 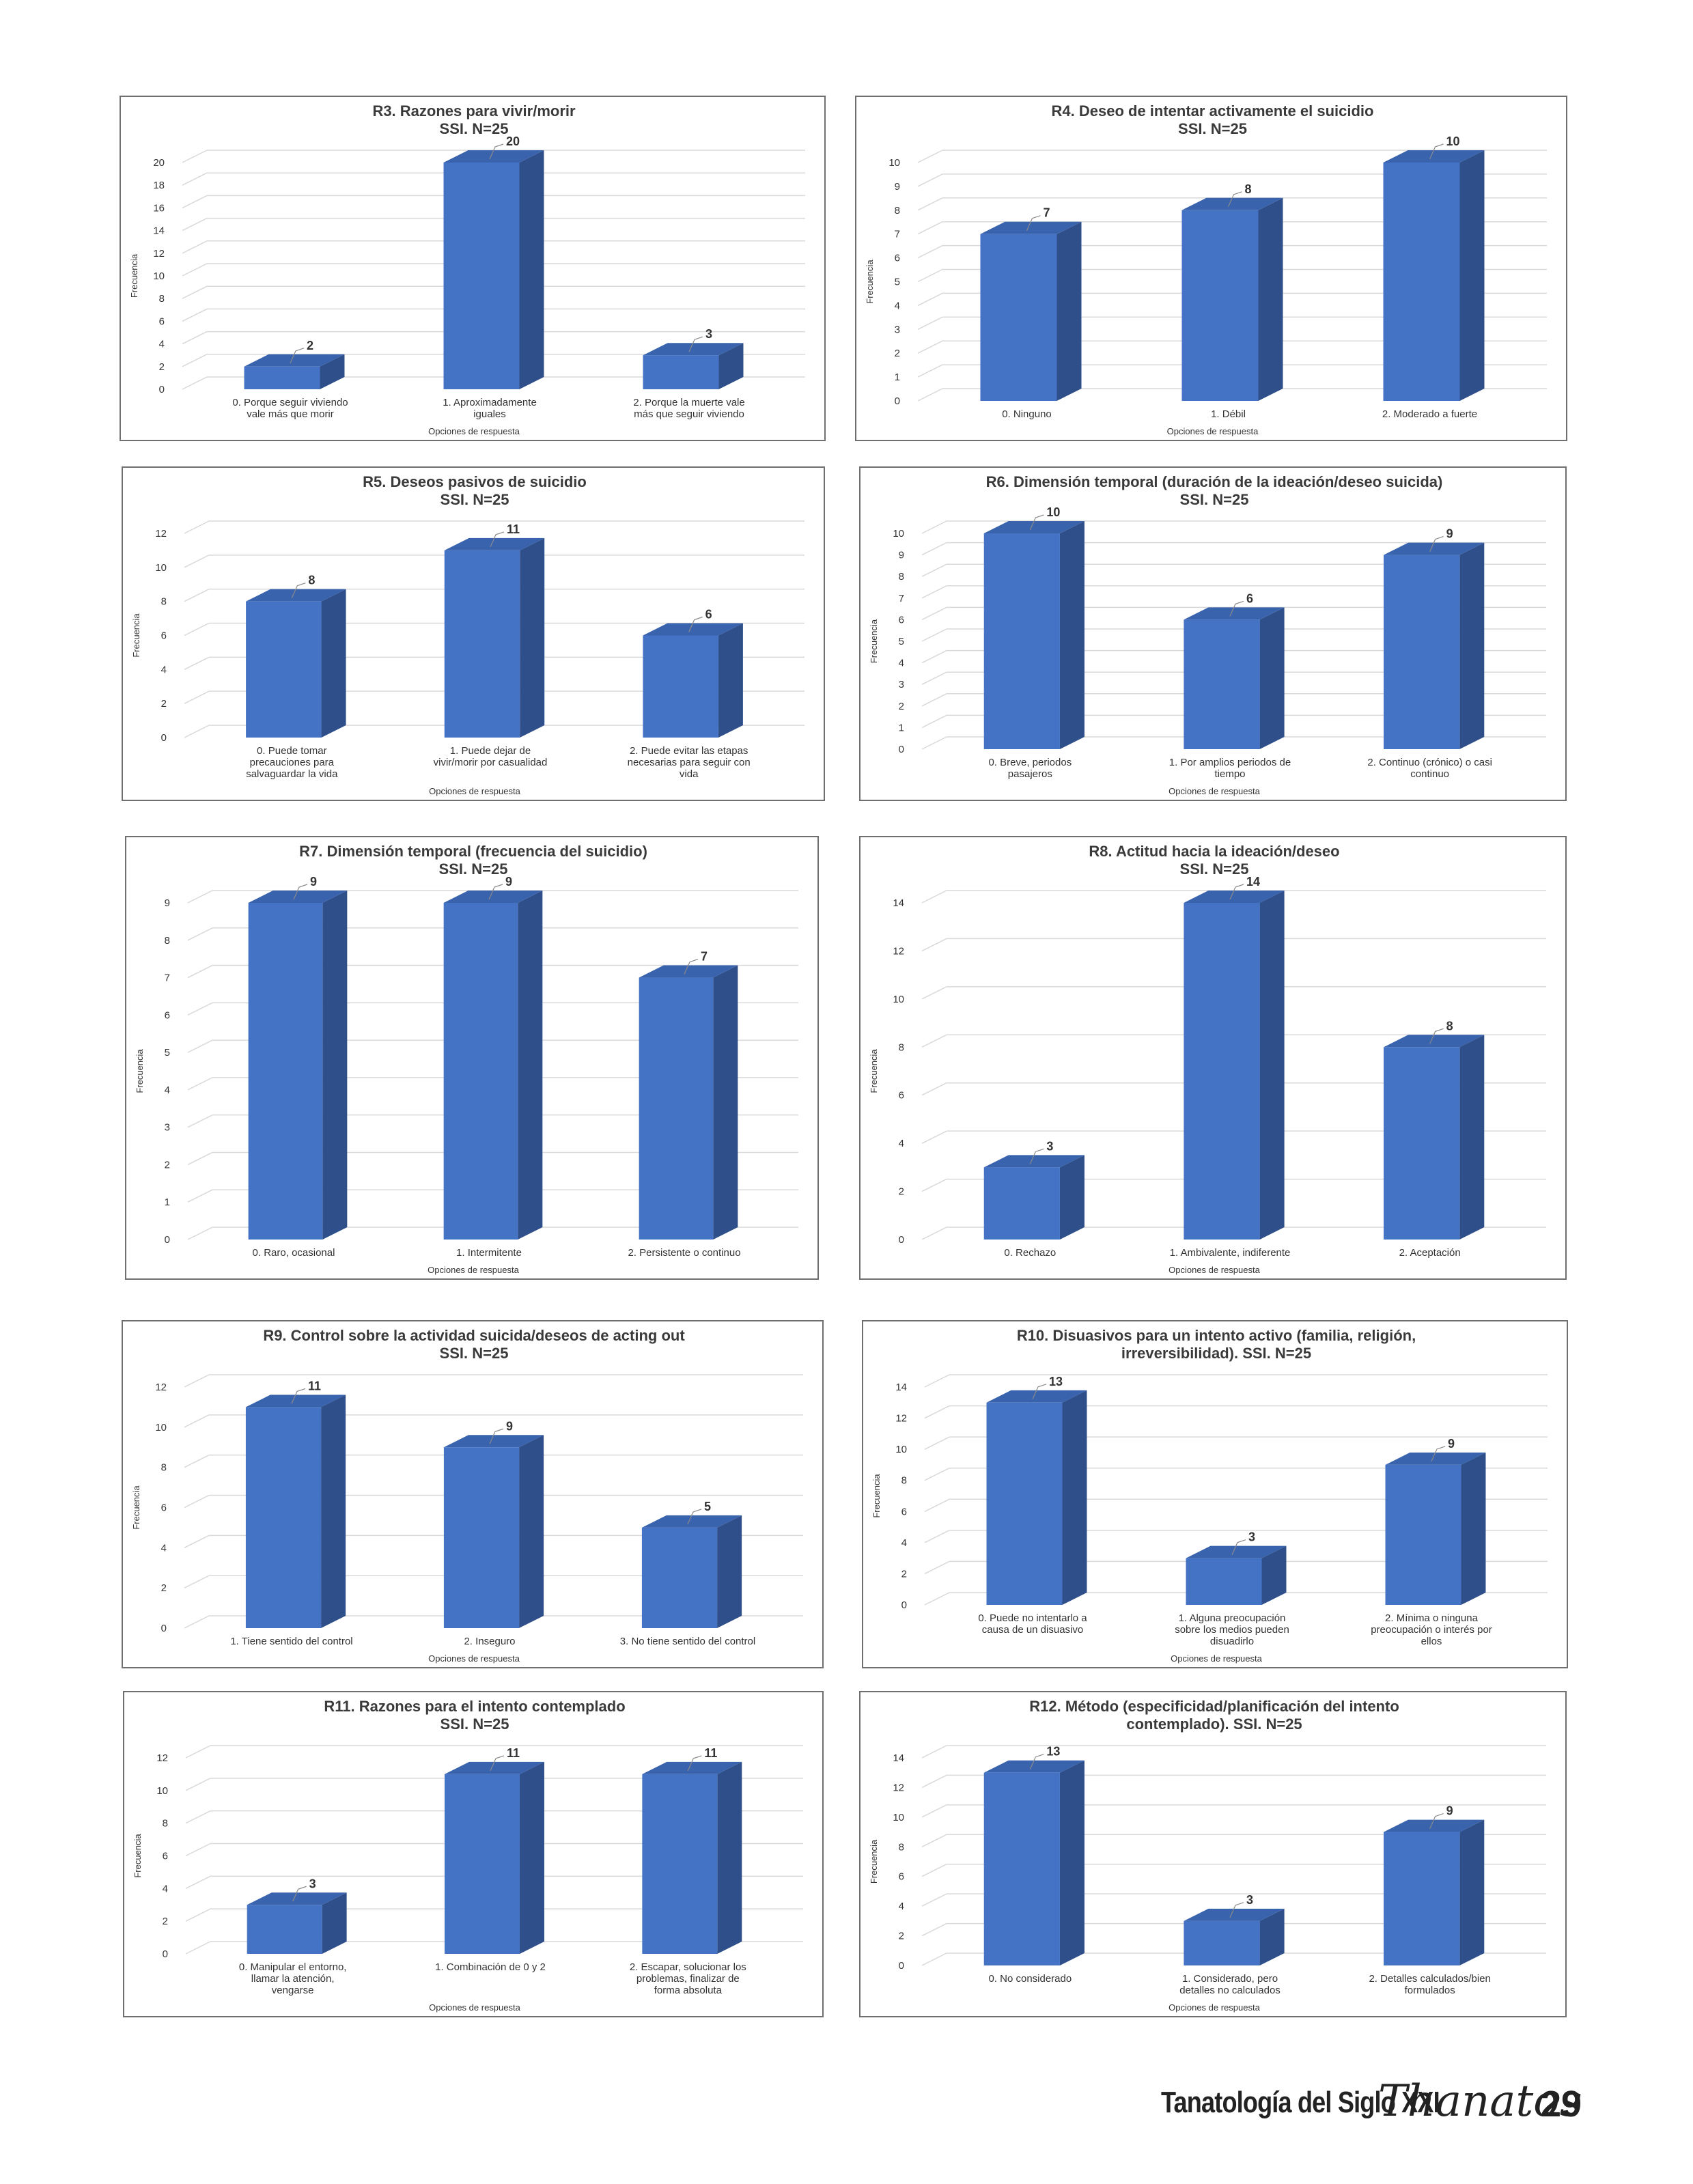 What do you see at coordinates (1480, 2101) in the screenshot?
I see `thanatos-logo: Thanatos` at bounding box center [1480, 2101].